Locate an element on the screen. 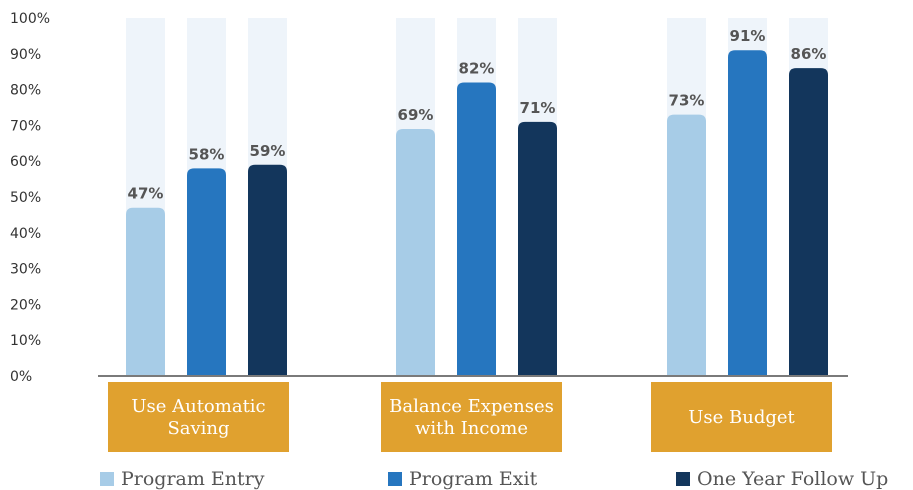 The image size is (913, 490). y-tick-label: 60% is located at coordinates (25, 162).